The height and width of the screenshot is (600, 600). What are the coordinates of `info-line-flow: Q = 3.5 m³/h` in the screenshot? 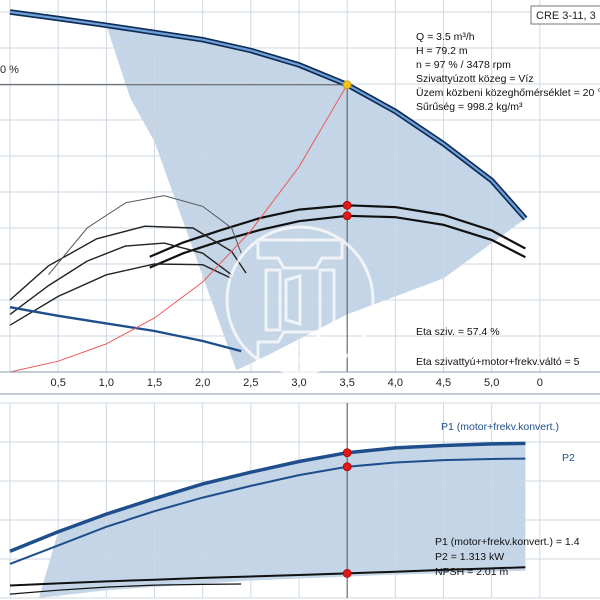 It's located at (445, 37).